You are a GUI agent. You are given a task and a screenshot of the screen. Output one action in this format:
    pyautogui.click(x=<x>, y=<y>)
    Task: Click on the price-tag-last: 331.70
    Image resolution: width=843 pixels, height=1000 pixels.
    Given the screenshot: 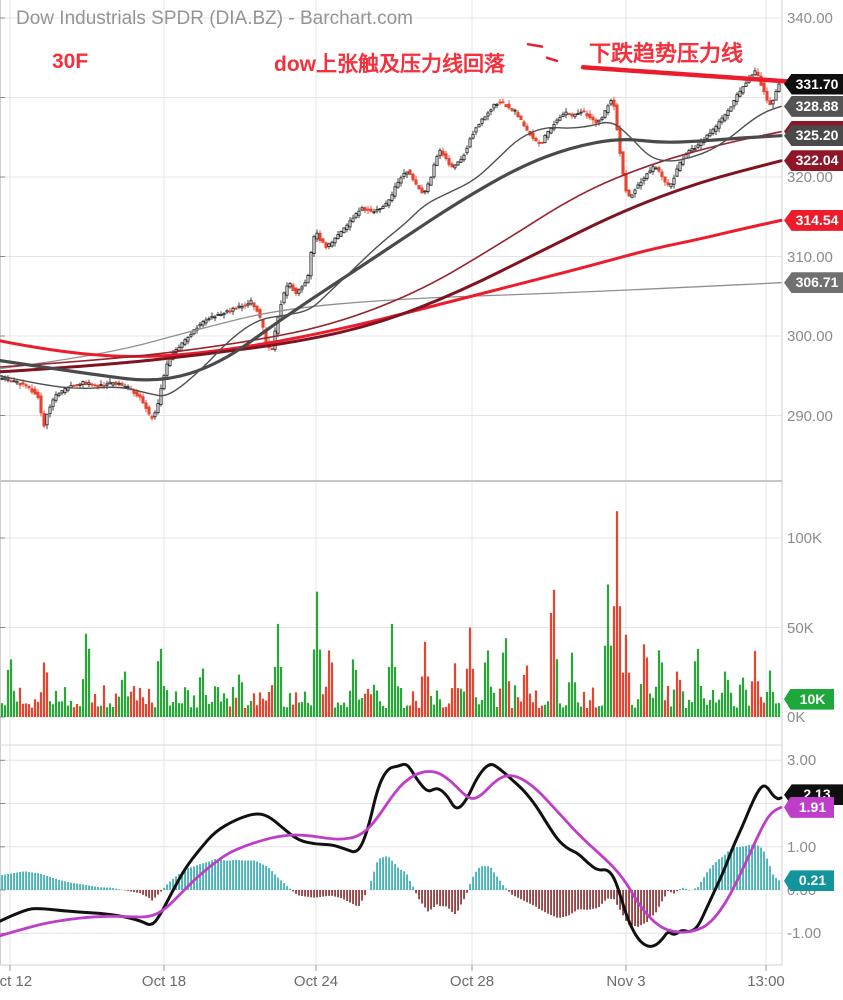 What is the action you would take?
    pyautogui.click(x=813, y=84)
    